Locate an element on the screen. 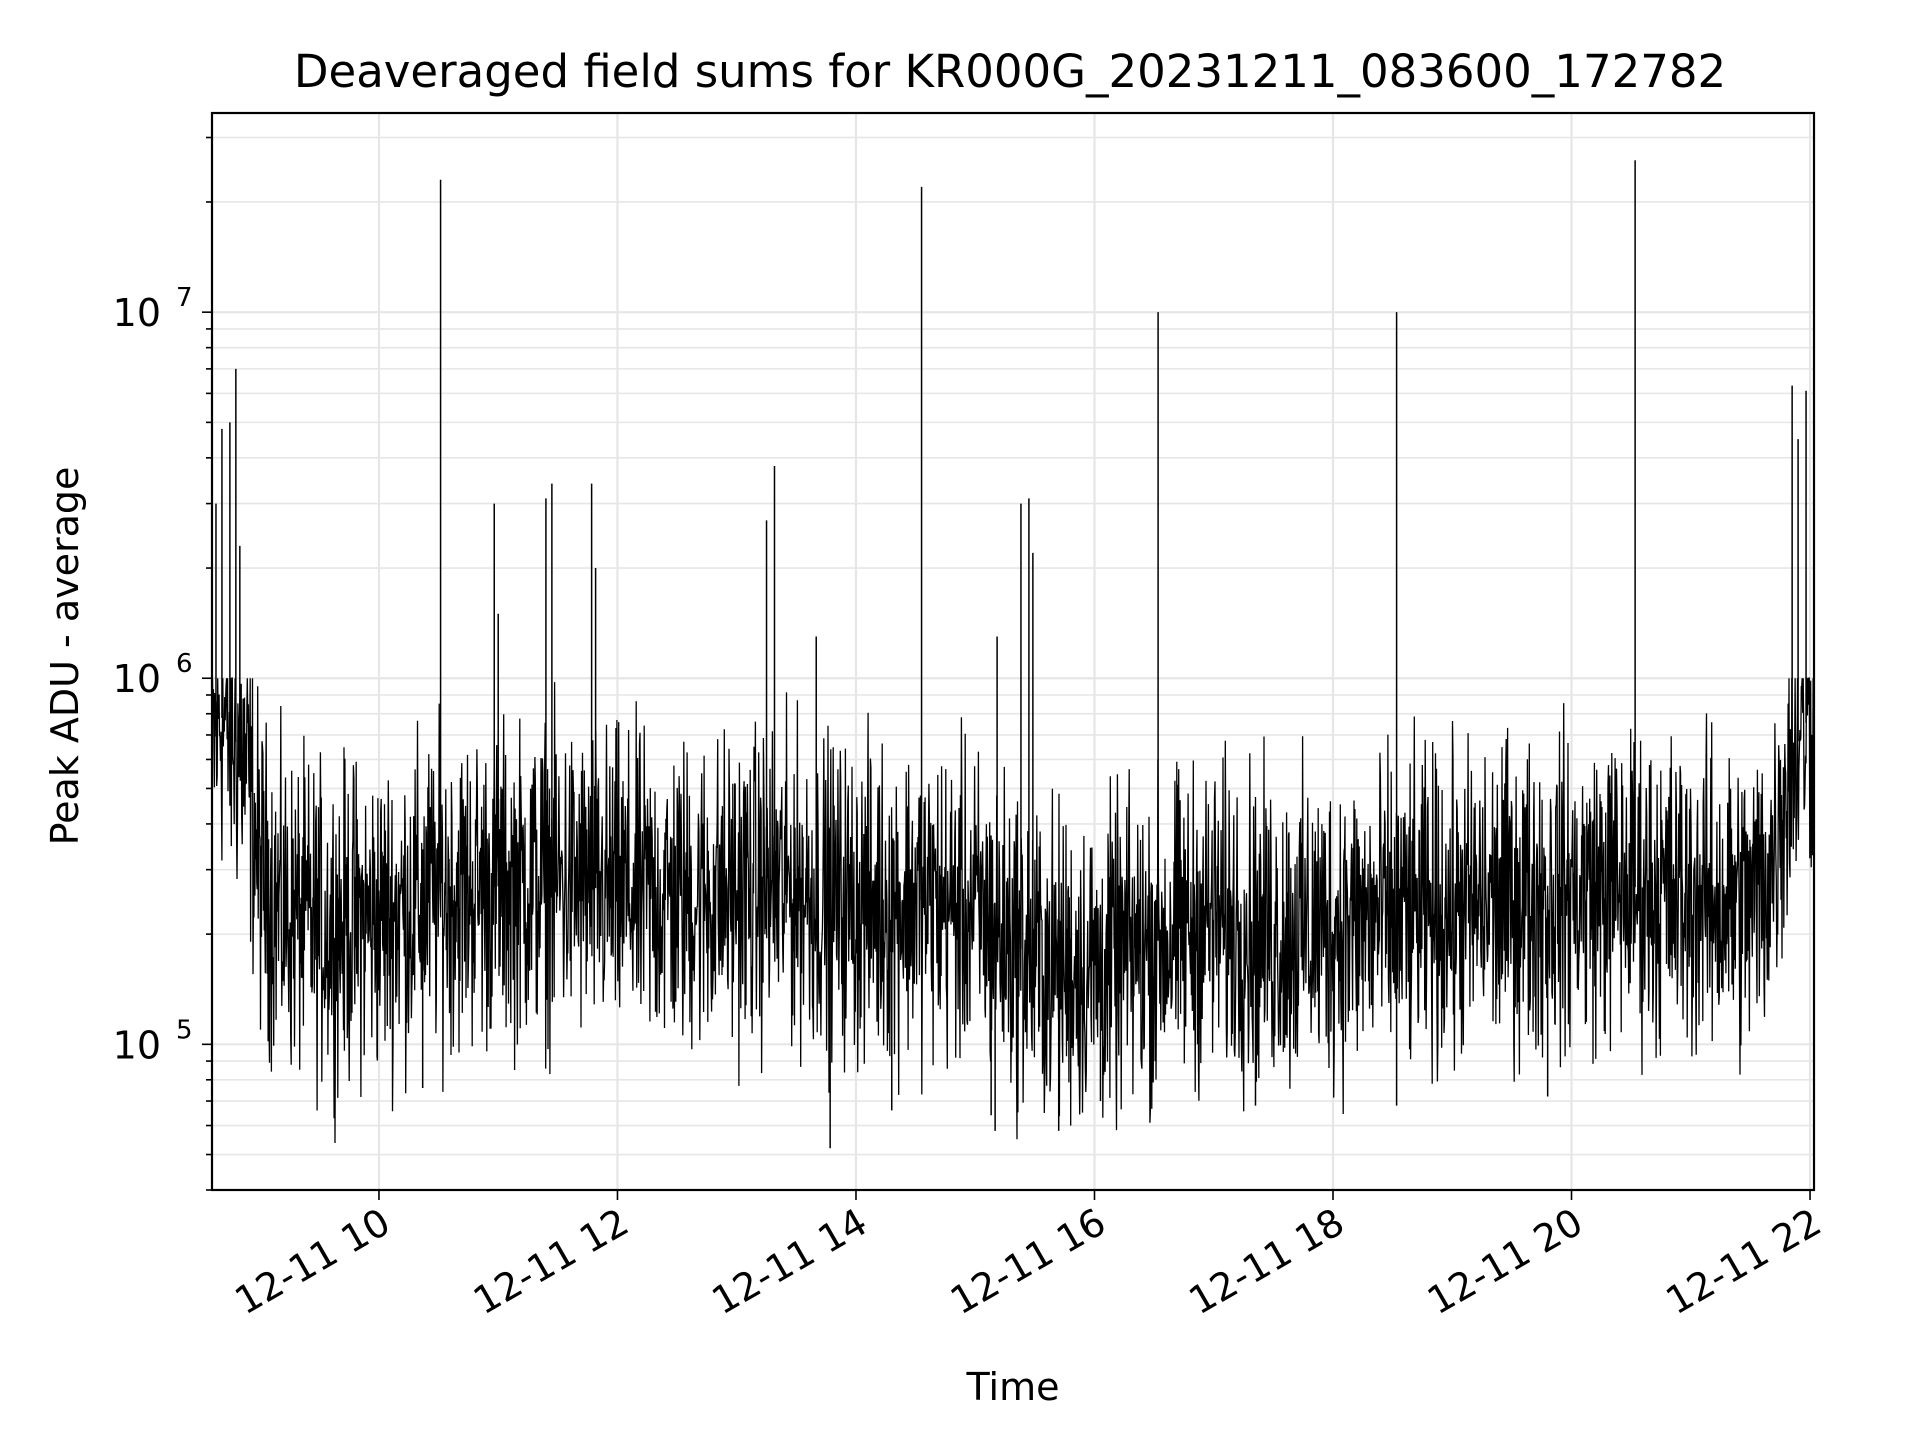  x-axis-label: Time is located at coordinates (1013, 1387).